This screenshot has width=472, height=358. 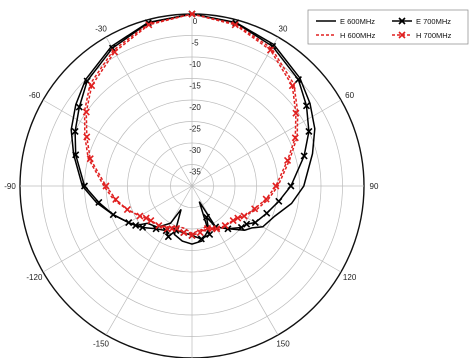 What do you see at coordinates (195, 21) in the screenshot?
I see `radial-tick-label: 0` at bounding box center [195, 21].